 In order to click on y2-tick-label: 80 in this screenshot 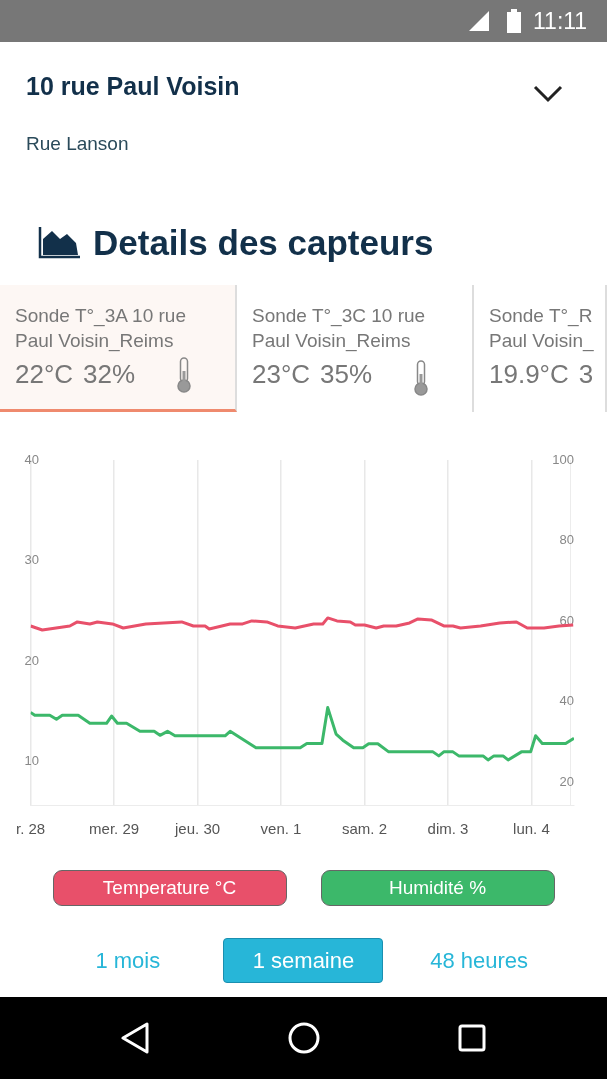, I will do `click(566, 540)`.